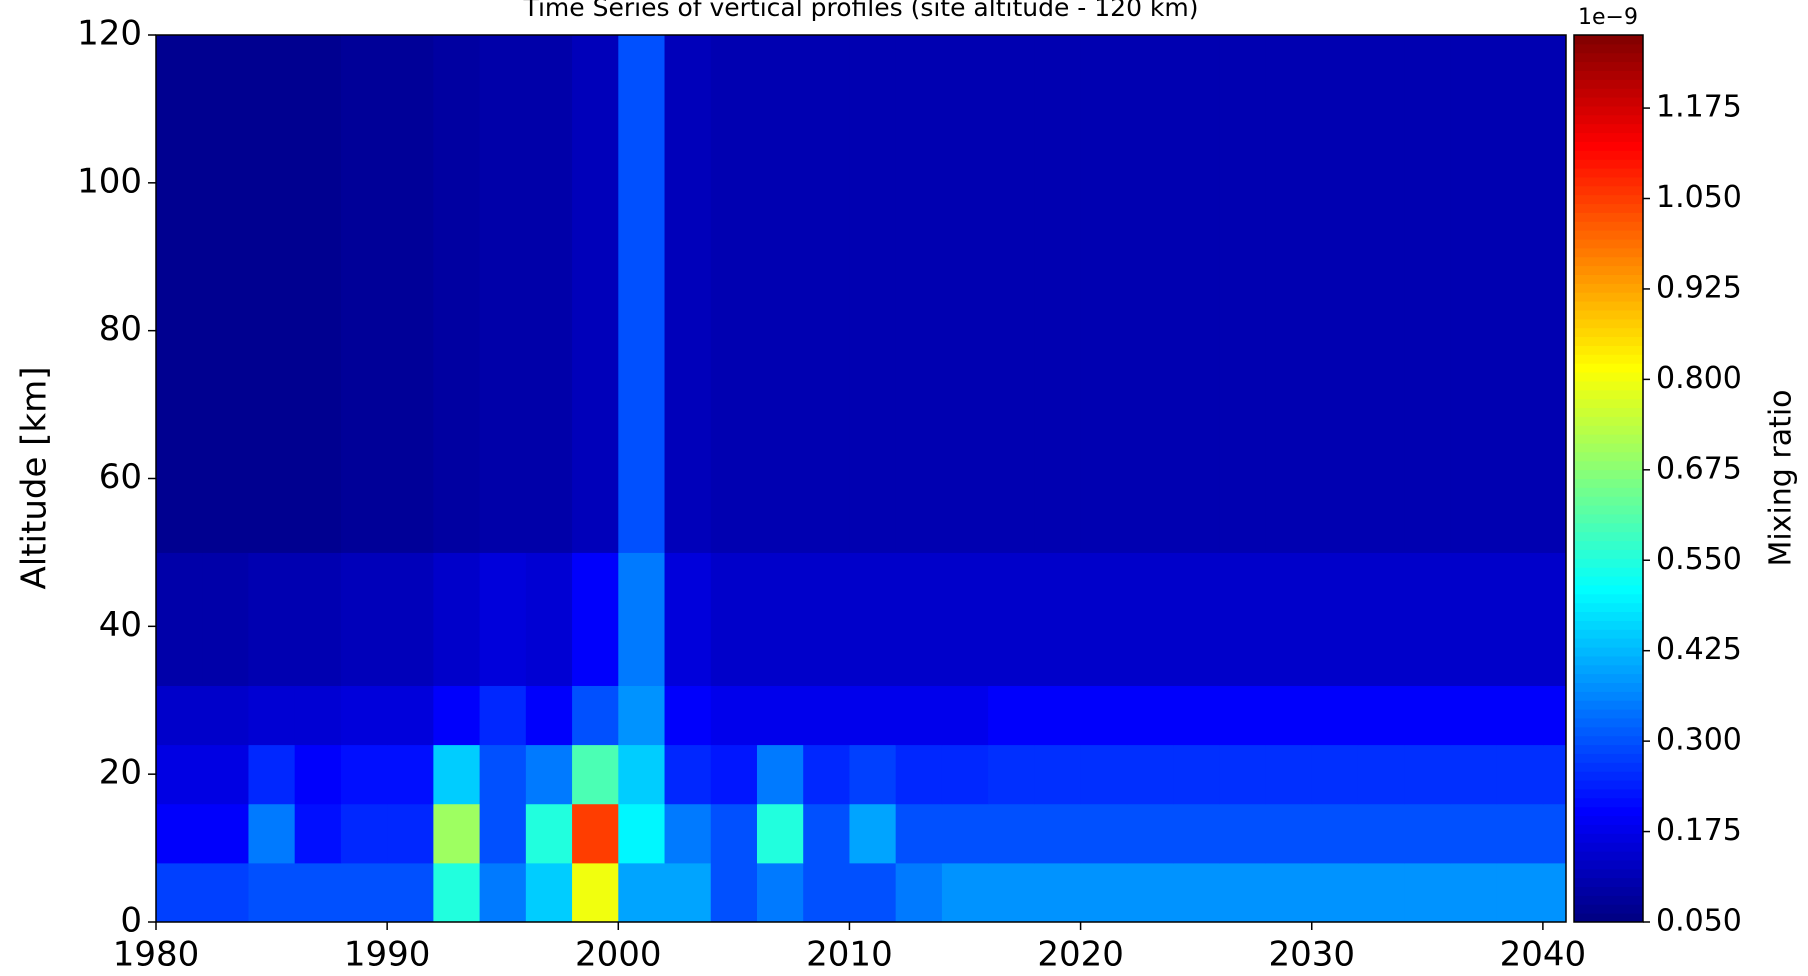 The height and width of the screenshot is (976, 1808). I want to click on colorbar-tick-label: 0.425, so click(1699, 649).